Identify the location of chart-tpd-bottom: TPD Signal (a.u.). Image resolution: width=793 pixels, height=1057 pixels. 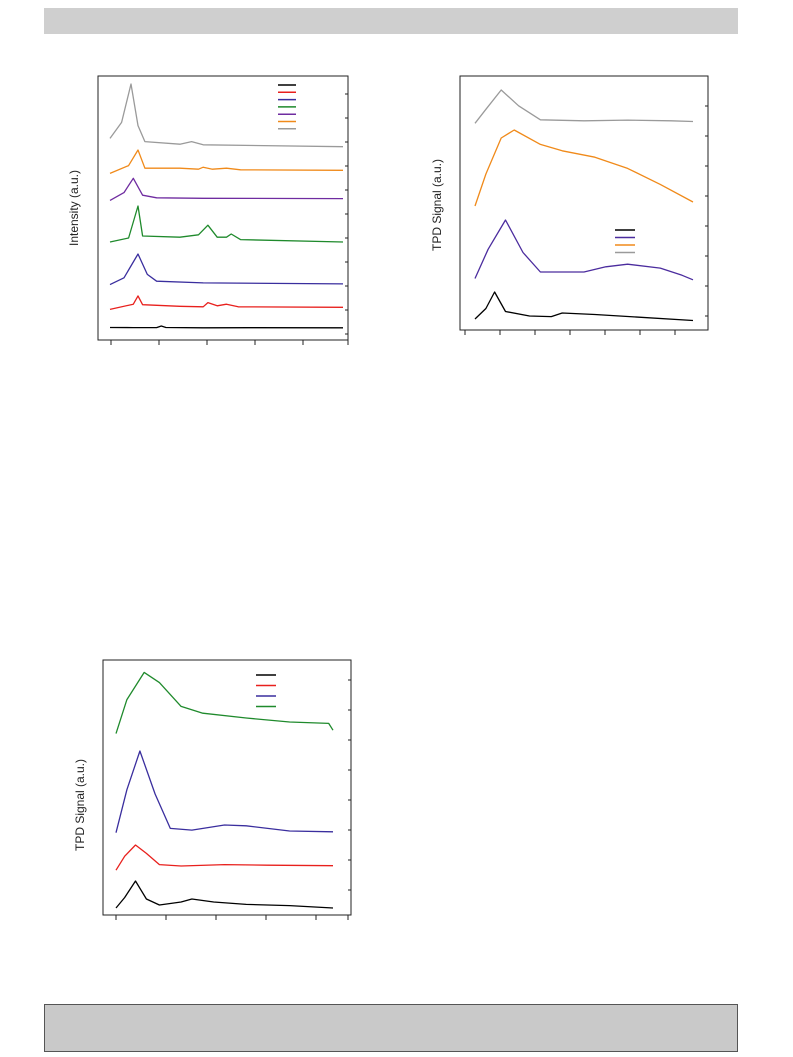
(212, 789).